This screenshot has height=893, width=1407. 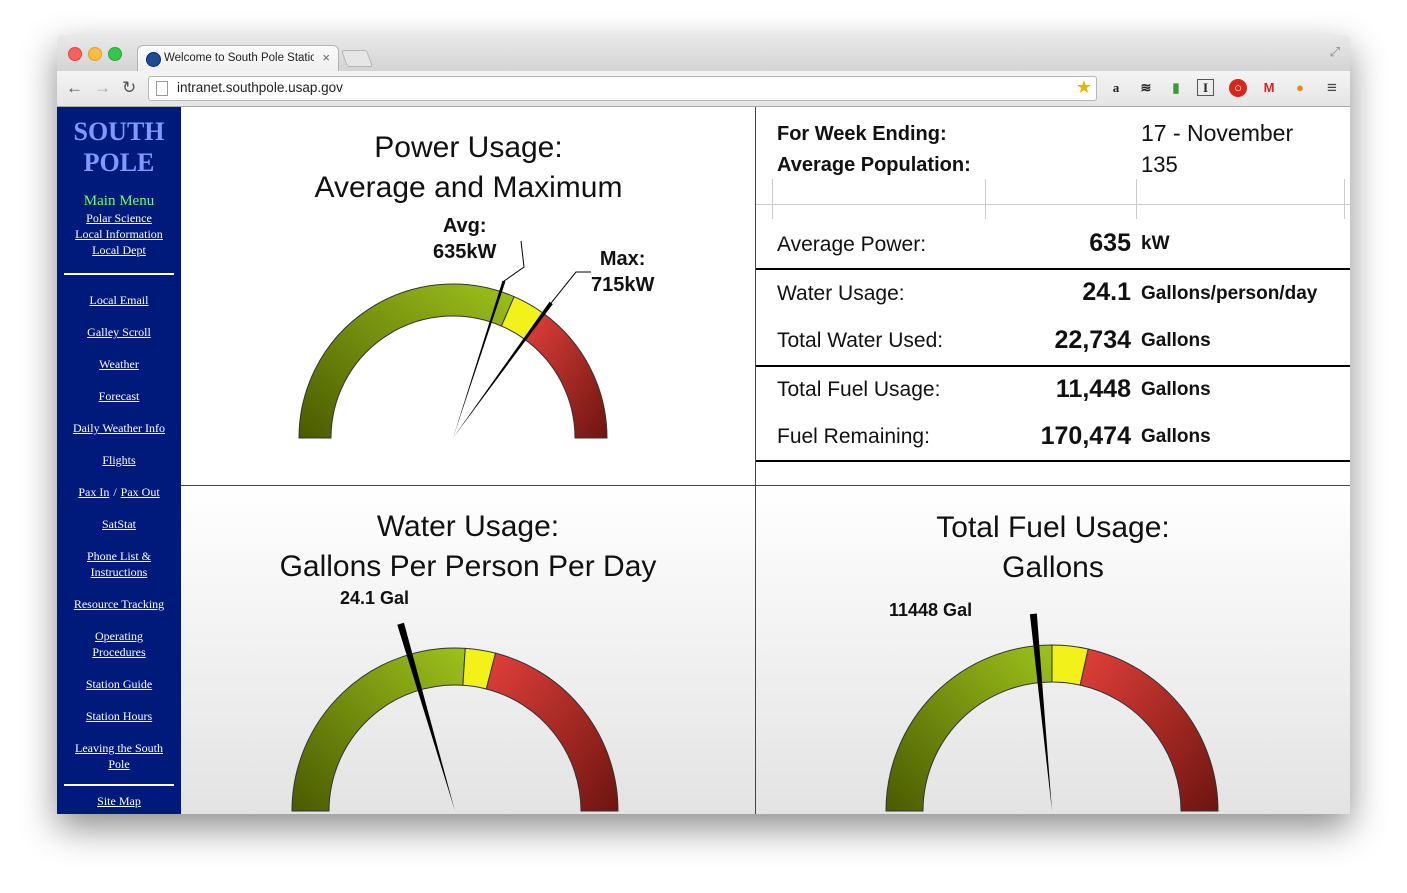 What do you see at coordinates (468, 187) in the screenshot?
I see `power-title-line-2: Average and Maximum` at bounding box center [468, 187].